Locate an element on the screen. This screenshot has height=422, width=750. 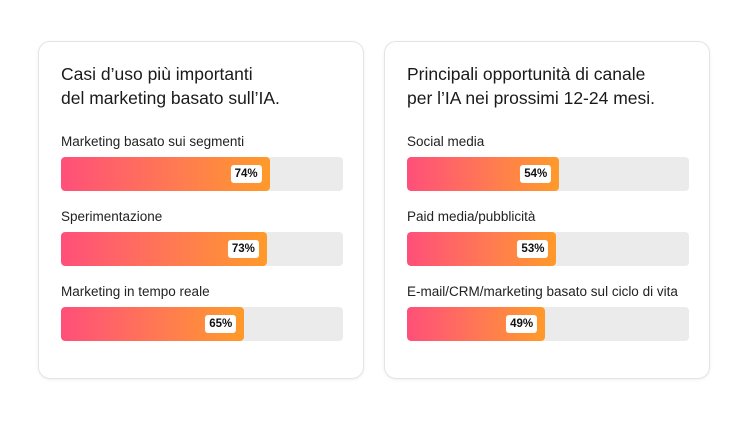
bar-category-label: Sperimentazione is located at coordinates (112, 216).